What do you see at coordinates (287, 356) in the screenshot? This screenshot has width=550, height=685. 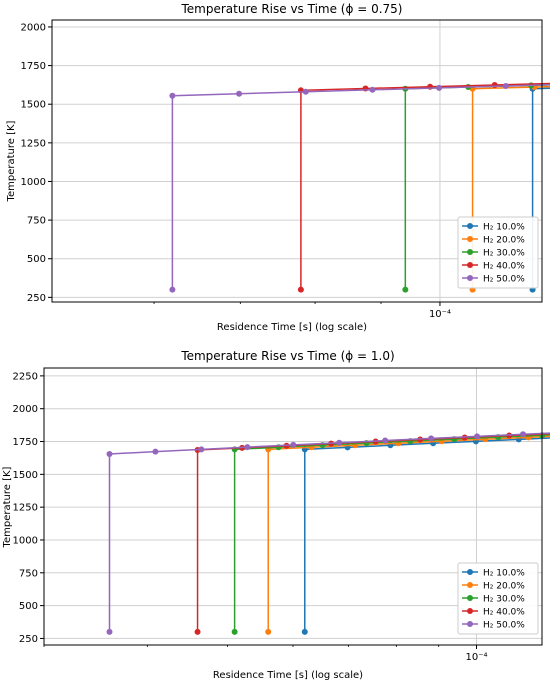 I see `chart-title: Temperature Rise vs Time (ϕ = 1.0)` at bounding box center [287, 356].